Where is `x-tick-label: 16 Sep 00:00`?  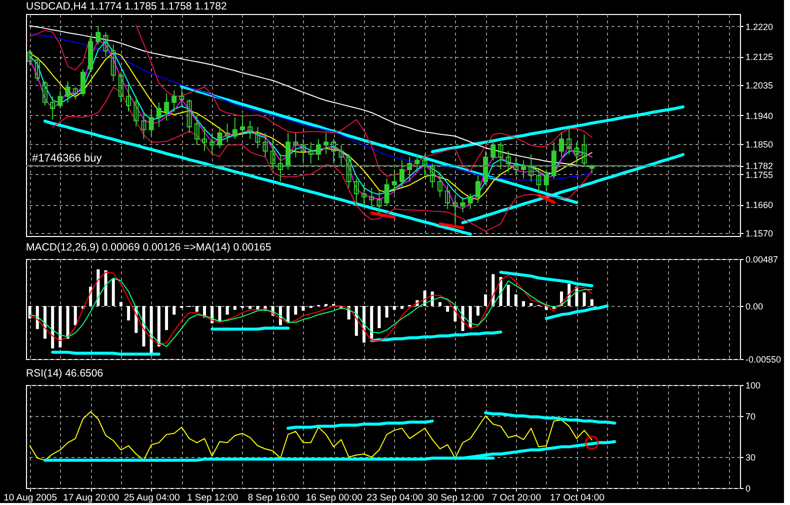
x-tick-label: 16 Sep 00:00 is located at coordinates (334, 498).